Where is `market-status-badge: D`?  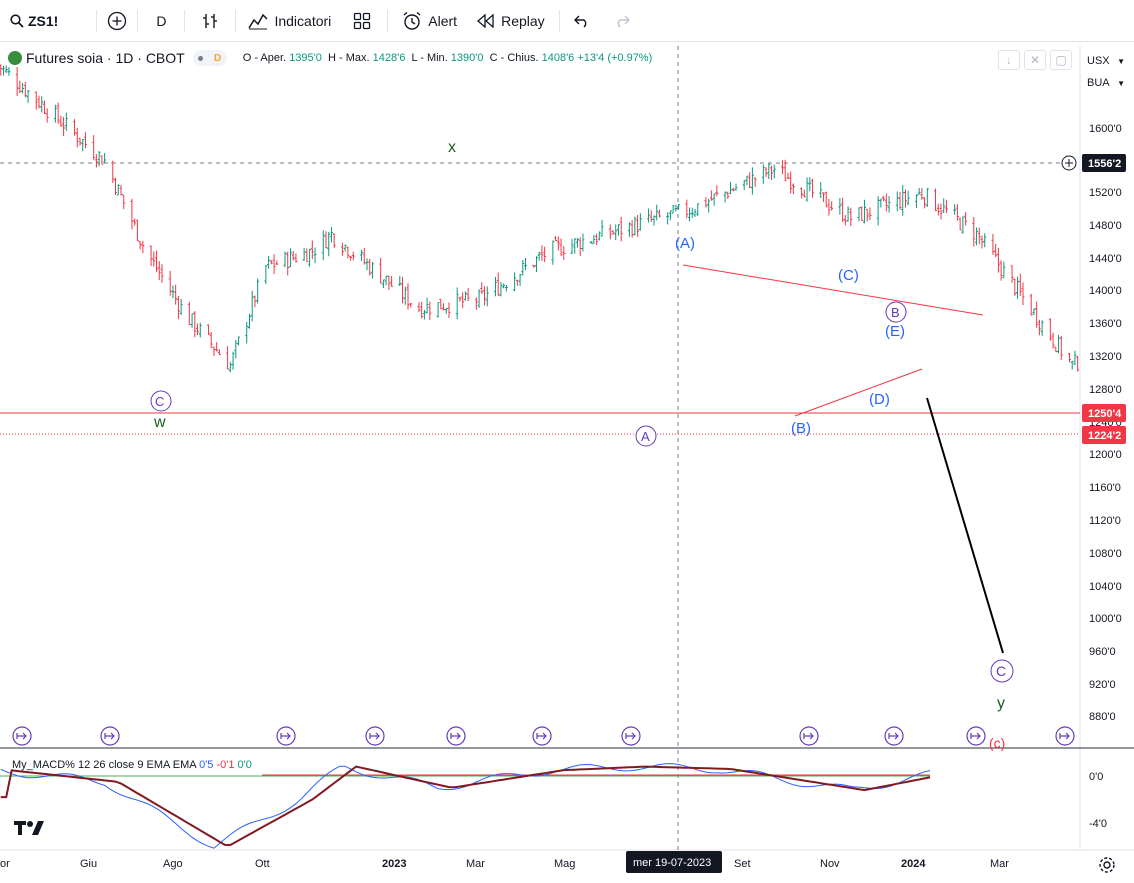 market-status-badge: D is located at coordinates (209, 58).